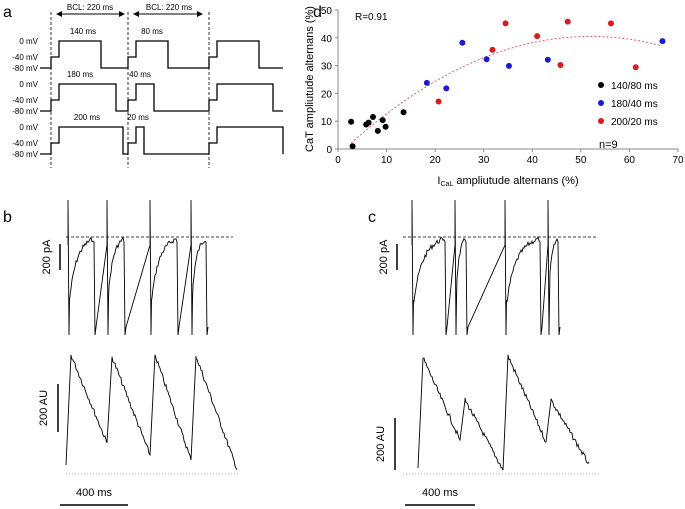  What do you see at coordinates (678, 160) in the screenshot?
I see `x-tick-label: 70` at bounding box center [678, 160].